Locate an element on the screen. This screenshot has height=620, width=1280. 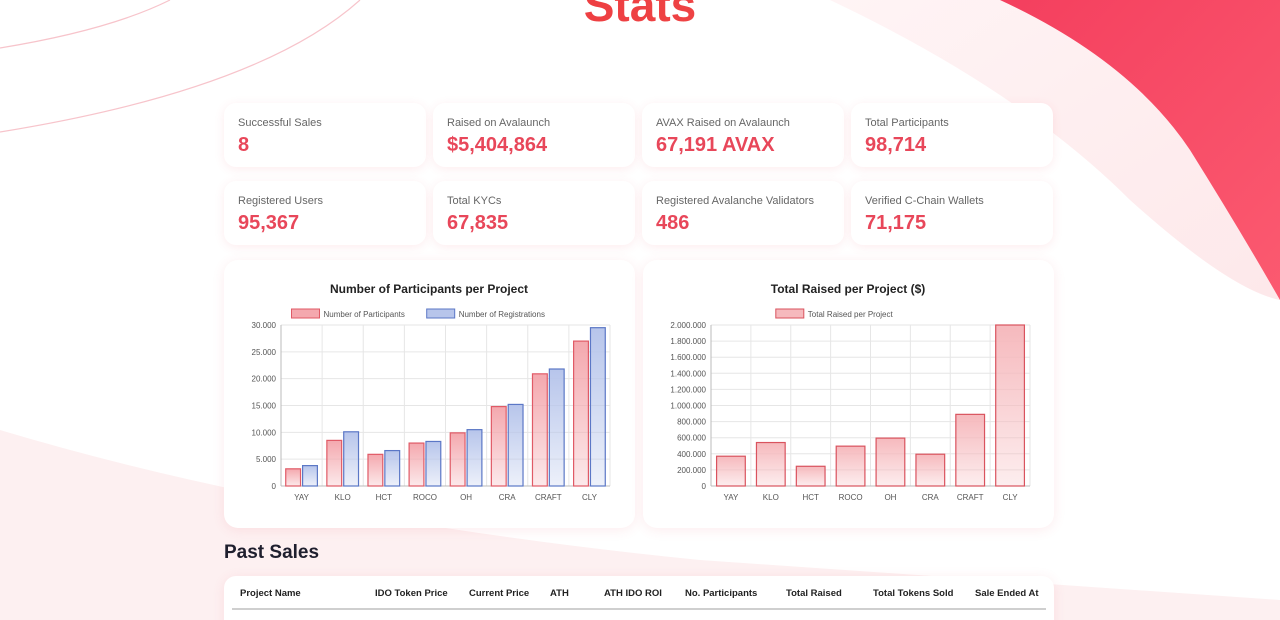
stat-label: Total KYCs is located at coordinates (474, 201).